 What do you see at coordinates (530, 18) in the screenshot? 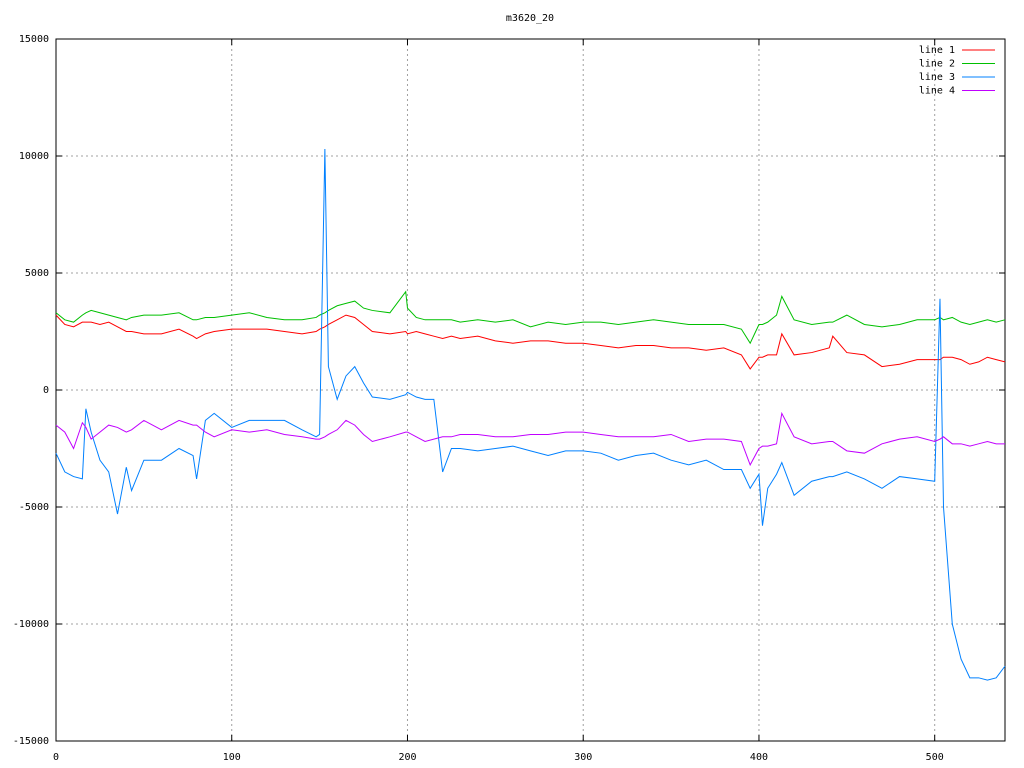
I see `chart-title: m3620_20` at bounding box center [530, 18].